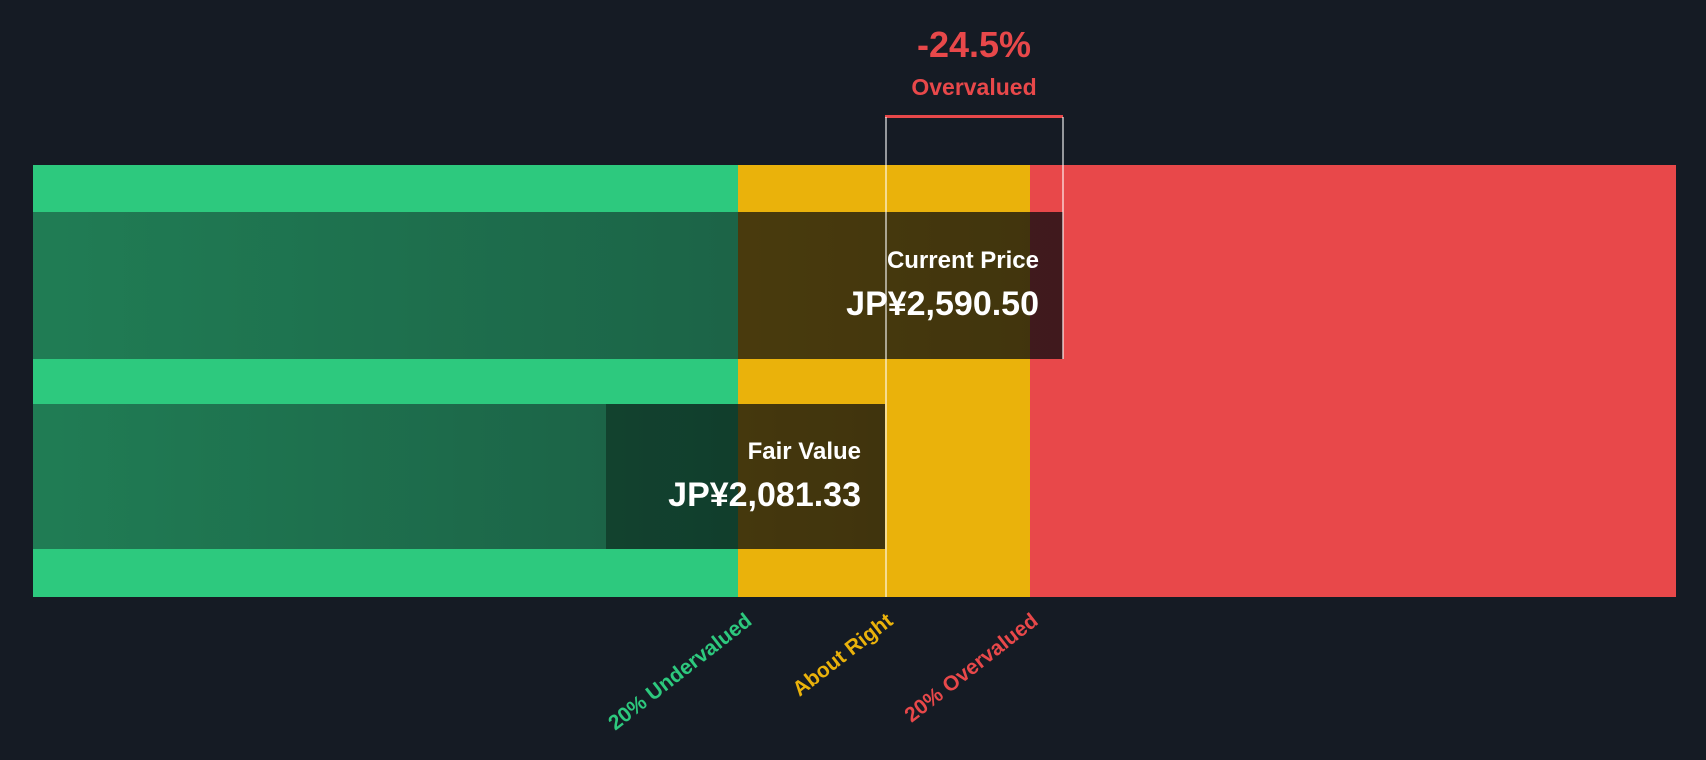 The height and width of the screenshot is (760, 1706). What do you see at coordinates (843, 655) in the screenshot?
I see `axis-label-about-right: About Right` at bounding box center [843, 655].